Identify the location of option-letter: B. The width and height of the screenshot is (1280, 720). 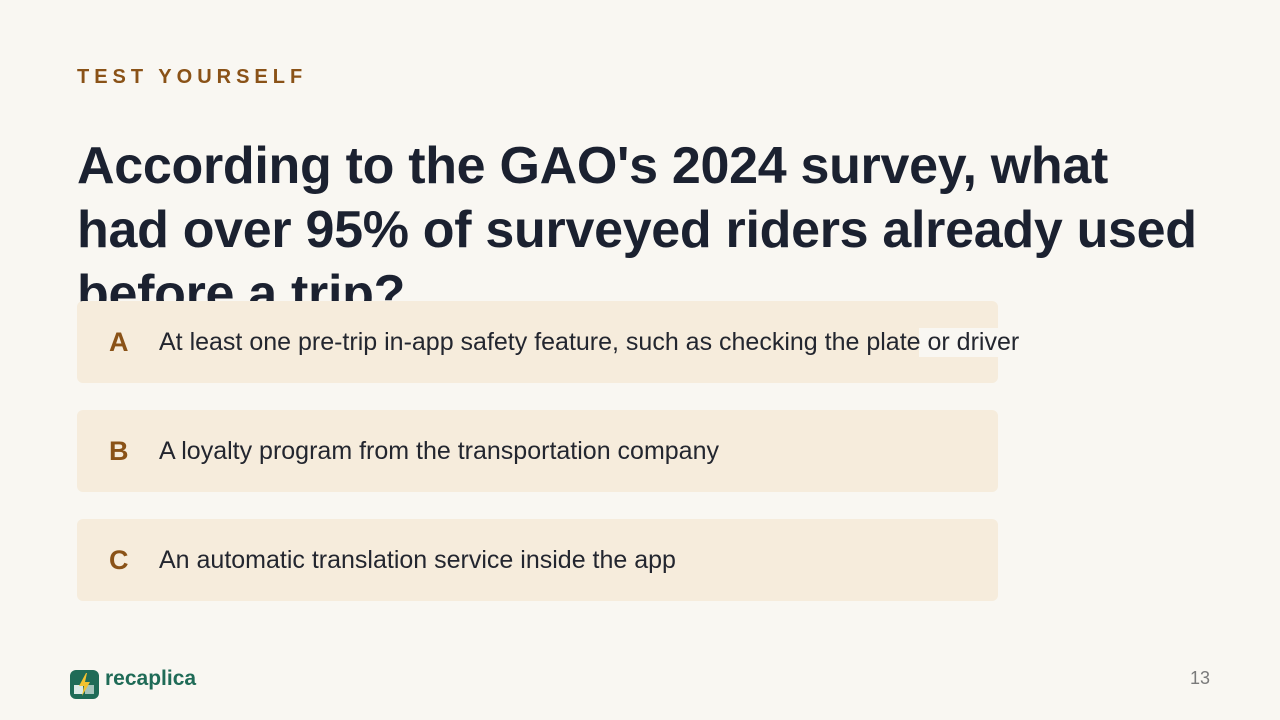
(119, 450).